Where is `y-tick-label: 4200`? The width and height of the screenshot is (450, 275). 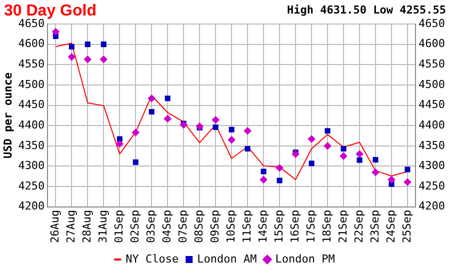 y-tick-label: 4200 is located at coordinates (31, 206).